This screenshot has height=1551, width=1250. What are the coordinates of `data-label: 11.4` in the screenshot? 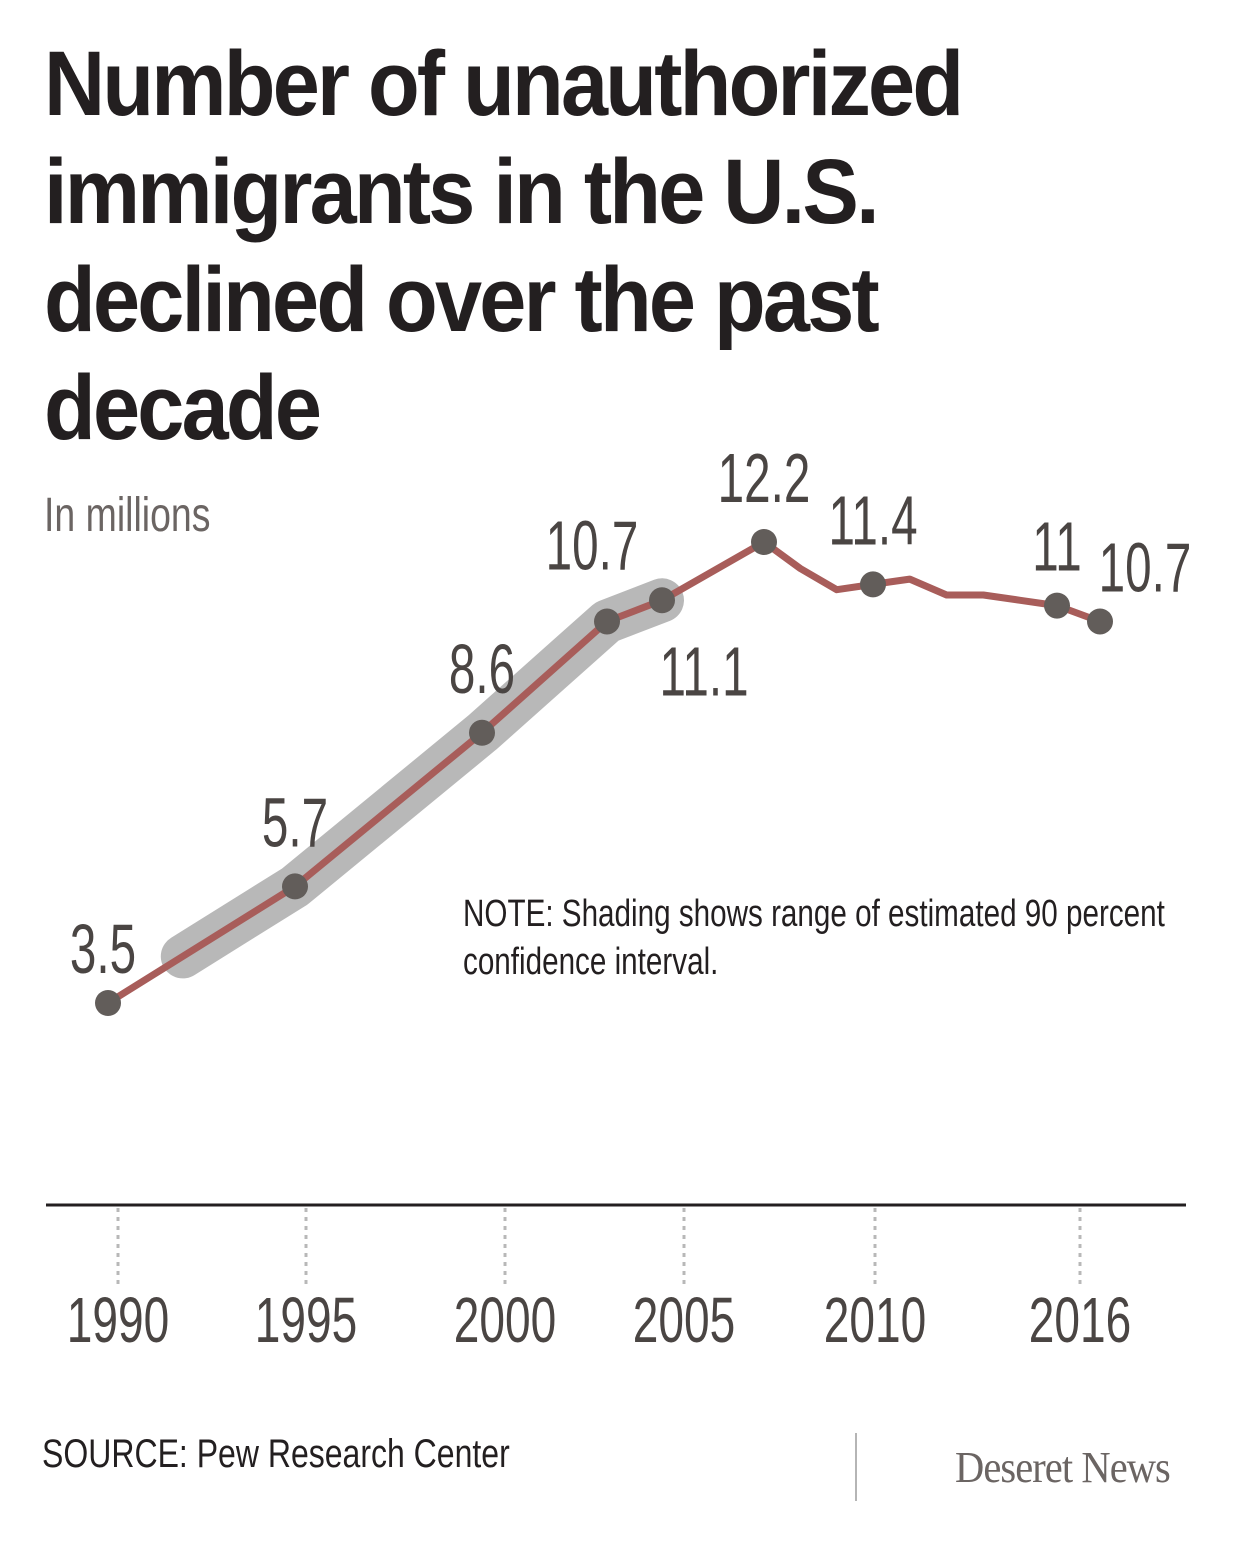 It's located at (872, 520).